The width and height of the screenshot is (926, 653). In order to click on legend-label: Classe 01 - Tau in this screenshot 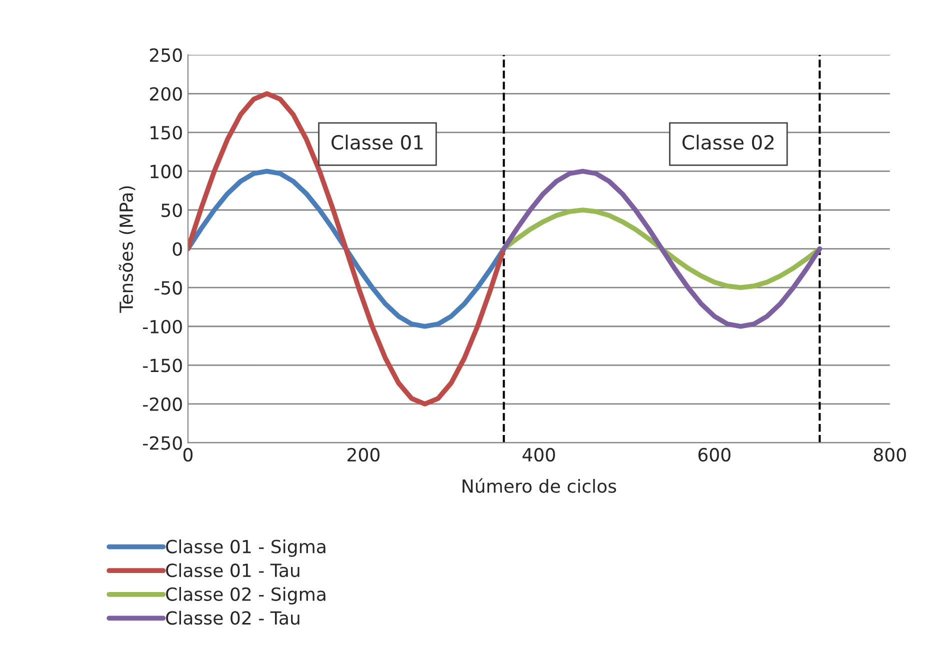, I will do `click(233, 570)`.